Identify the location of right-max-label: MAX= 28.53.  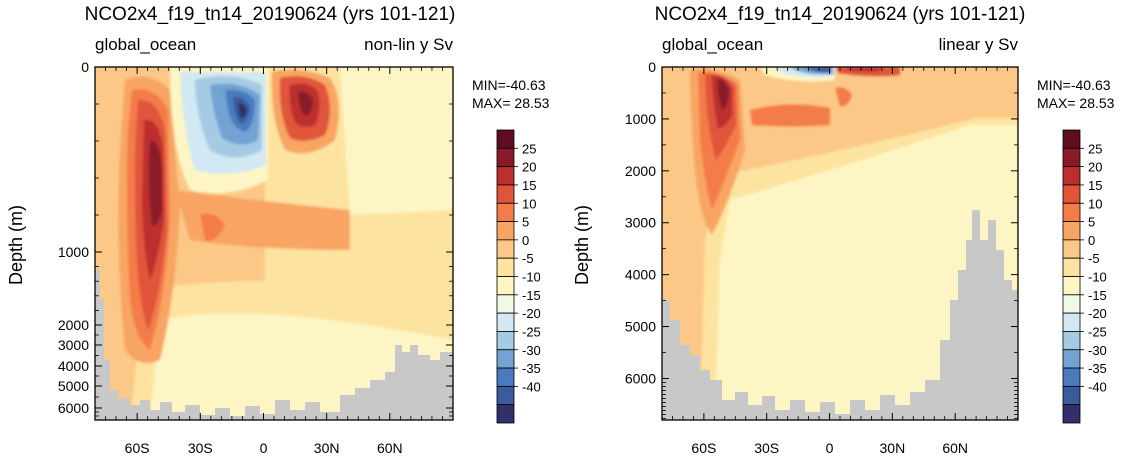
(1076, 103).